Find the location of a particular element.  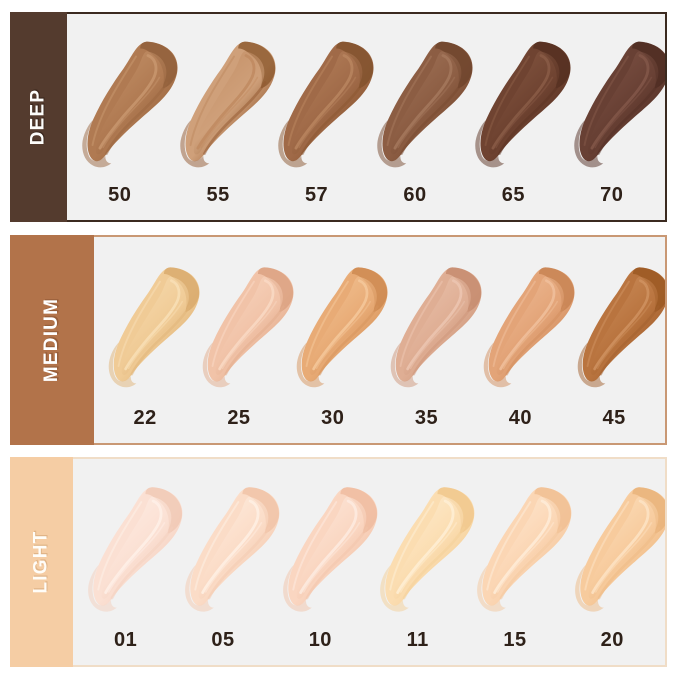

shade-swatch: 57 is located at coordinates (320, 117).